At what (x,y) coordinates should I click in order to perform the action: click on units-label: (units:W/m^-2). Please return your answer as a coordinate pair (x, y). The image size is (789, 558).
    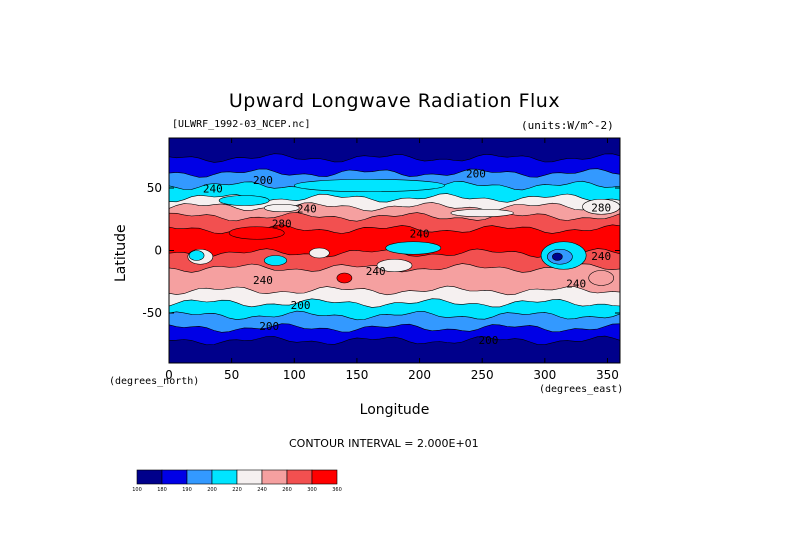
    Looking at the image, I should click on (567, 125).